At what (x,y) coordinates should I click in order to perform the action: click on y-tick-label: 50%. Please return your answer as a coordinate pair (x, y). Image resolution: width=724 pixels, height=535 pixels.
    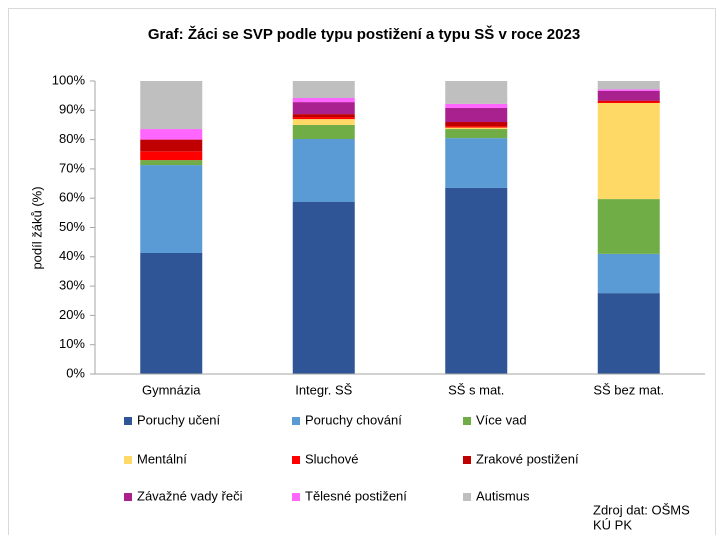
    Looking at the image, I should click on (72, 226).